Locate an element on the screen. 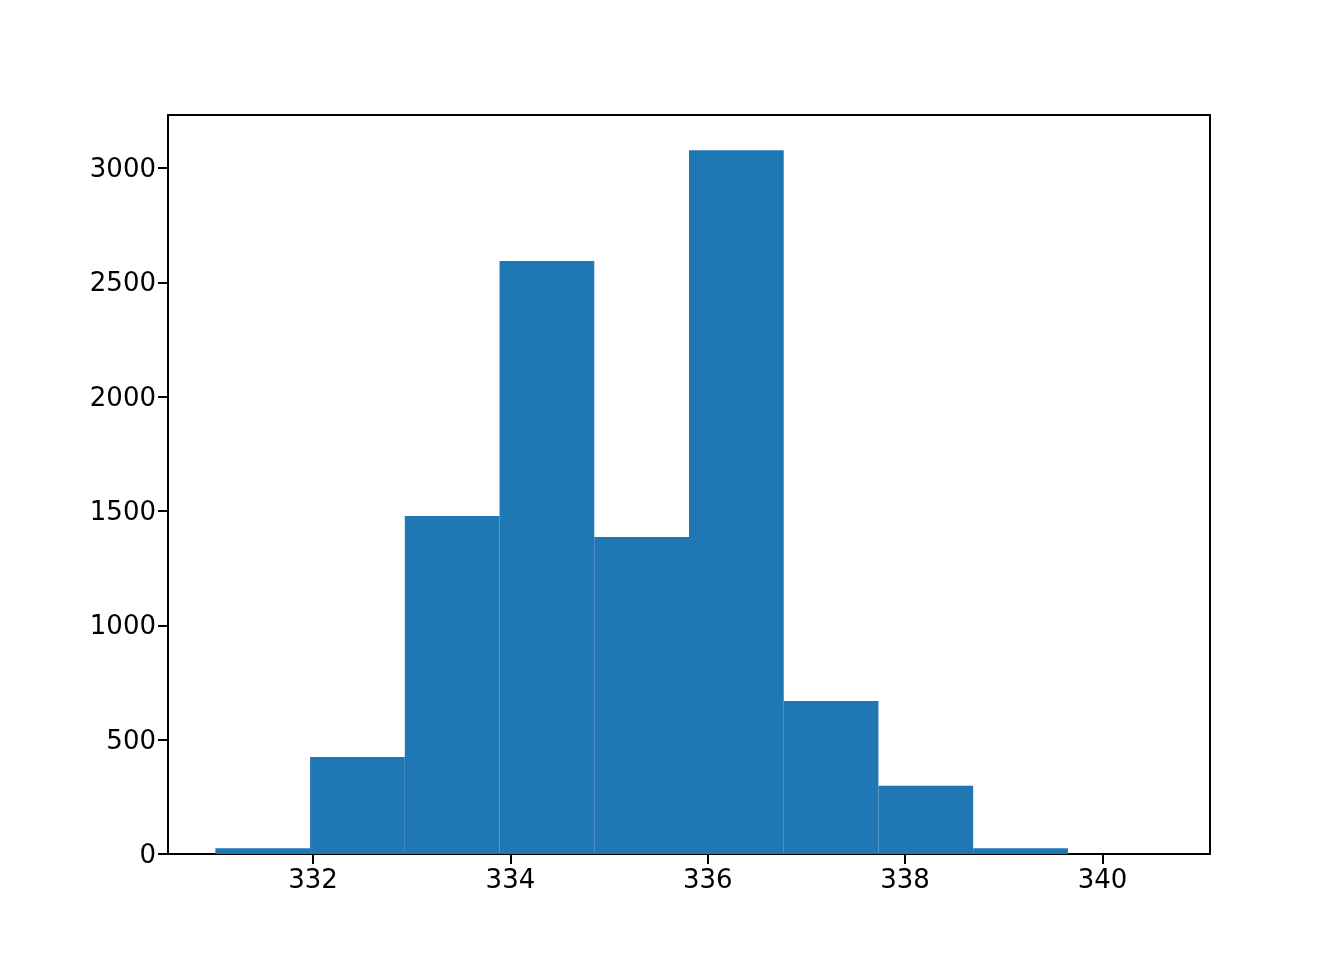 The height and width of the screenshot is (960, 1344). x-tick-label: 338 is located at coordinates (905, 879).